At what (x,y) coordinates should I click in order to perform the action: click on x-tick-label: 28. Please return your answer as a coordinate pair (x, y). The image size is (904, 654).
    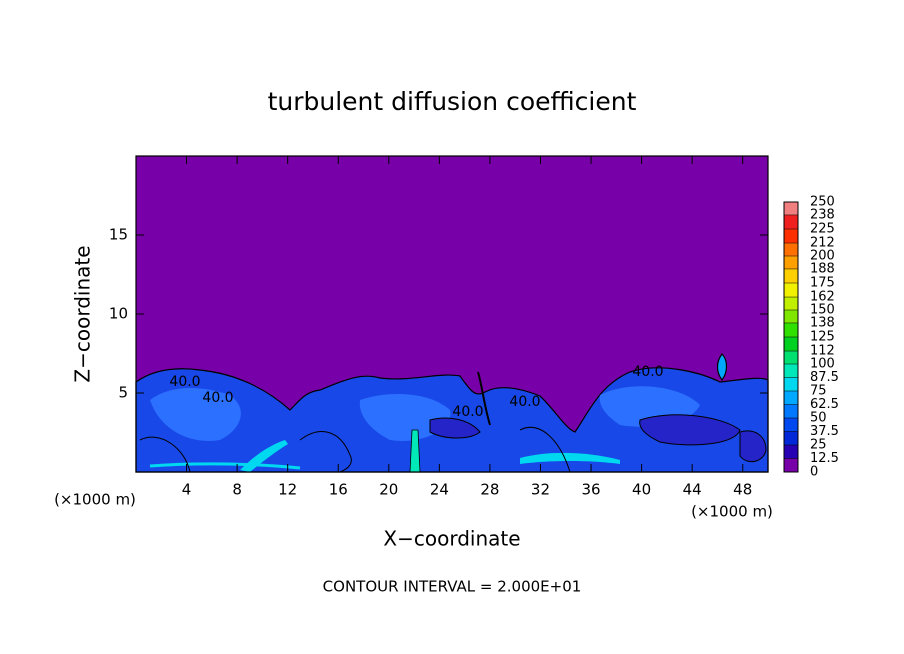
    Looking at the image, I should click on (489, 490).